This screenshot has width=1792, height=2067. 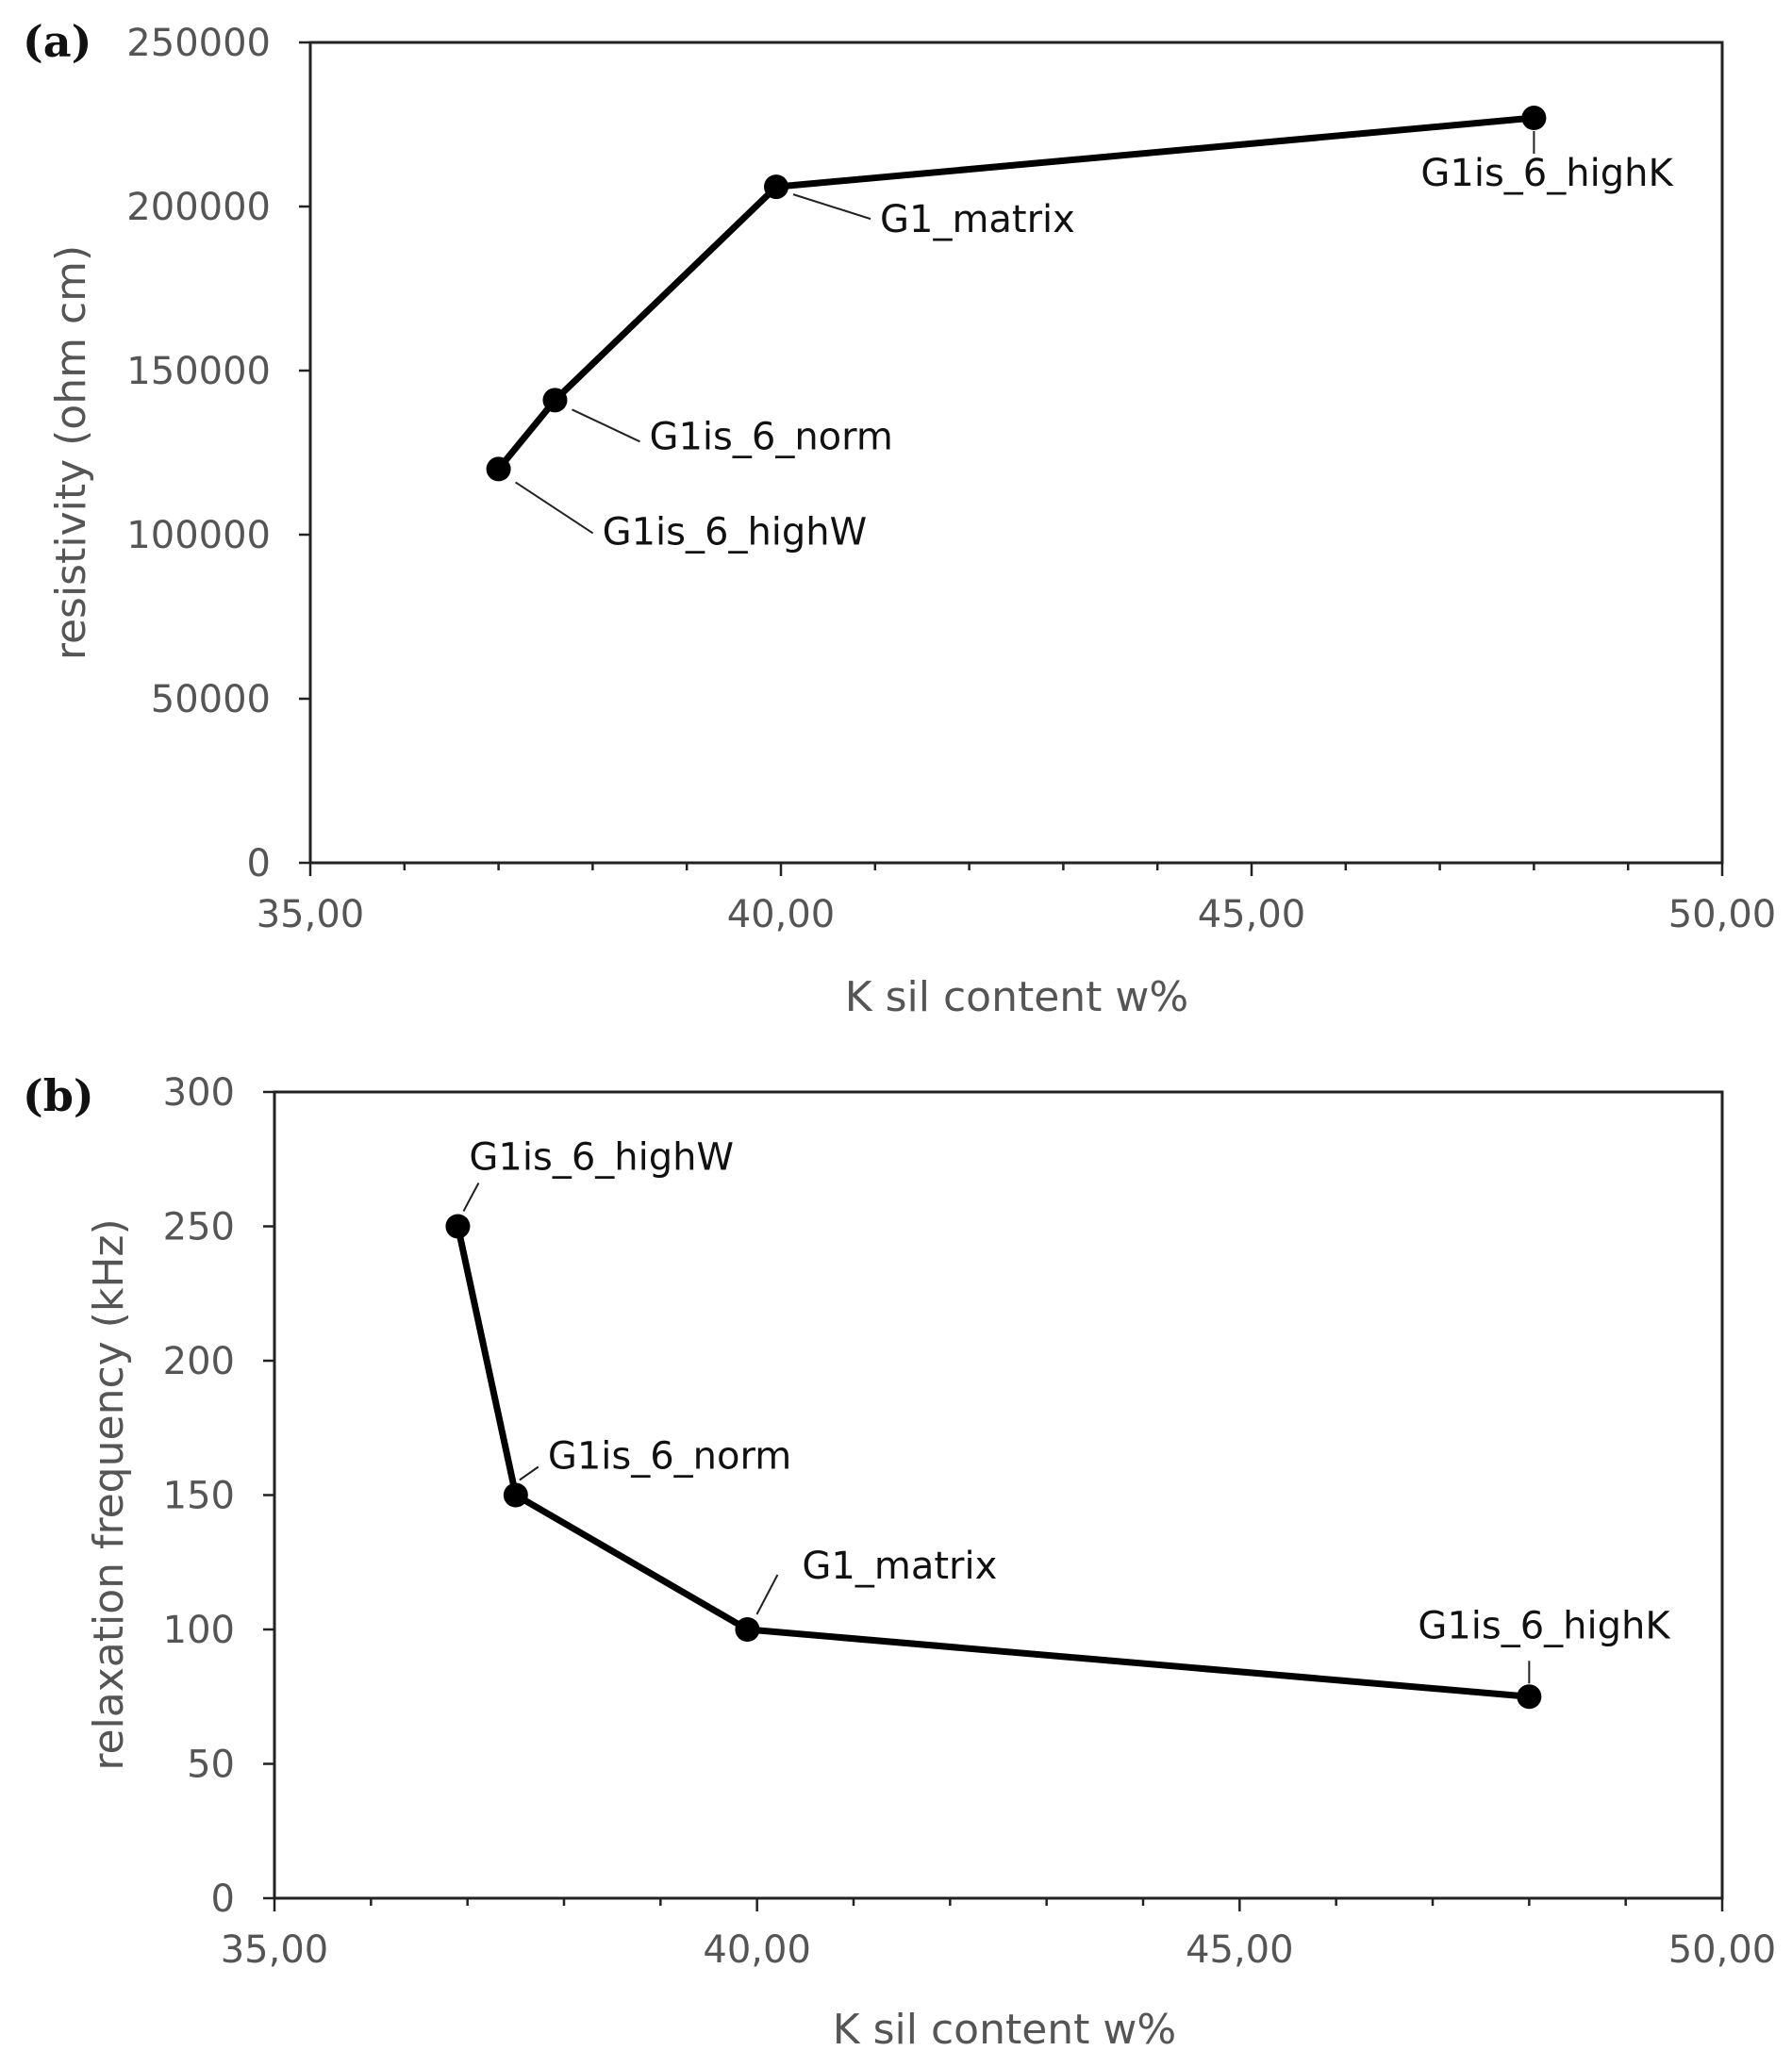 What do you see at coordinates (199, 1227) in the screenshot?
I see `y-tick-label: 250` at bounding box center [199, 1227].